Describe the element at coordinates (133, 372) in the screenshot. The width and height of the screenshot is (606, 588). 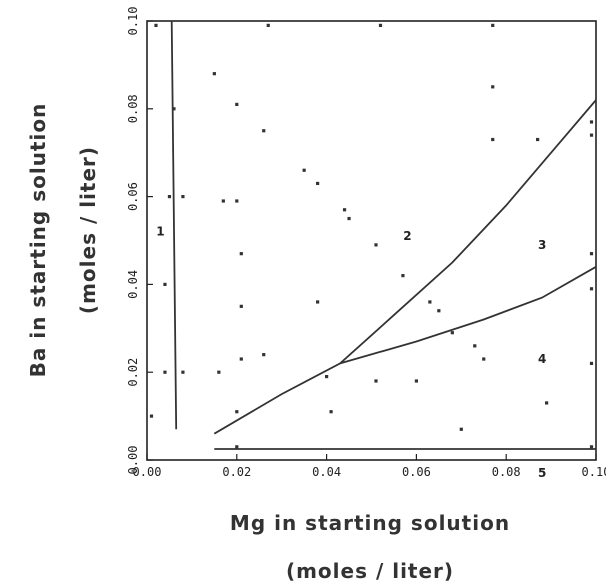
I see `y-tick-label: 0.02` at that location.